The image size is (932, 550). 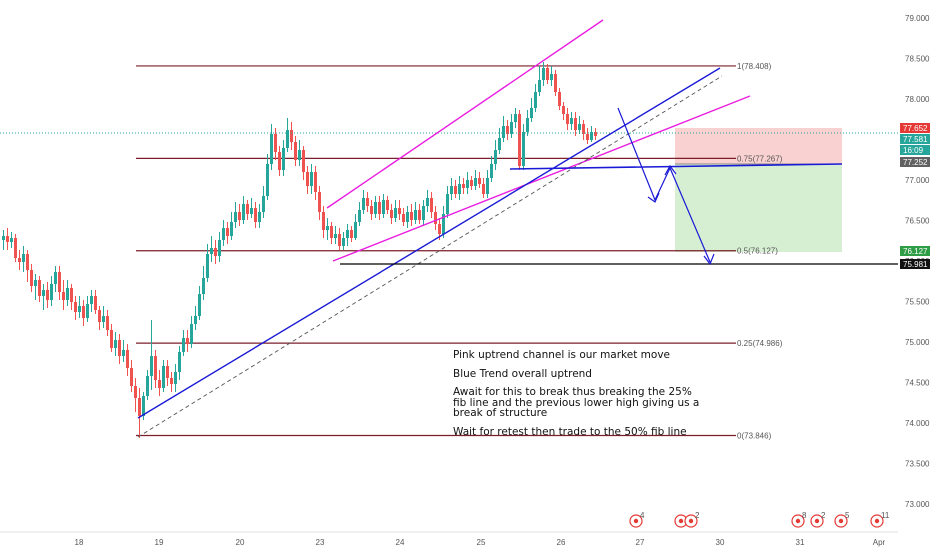 I want to click on pink-channel-lower, so click(x=541, y=178).